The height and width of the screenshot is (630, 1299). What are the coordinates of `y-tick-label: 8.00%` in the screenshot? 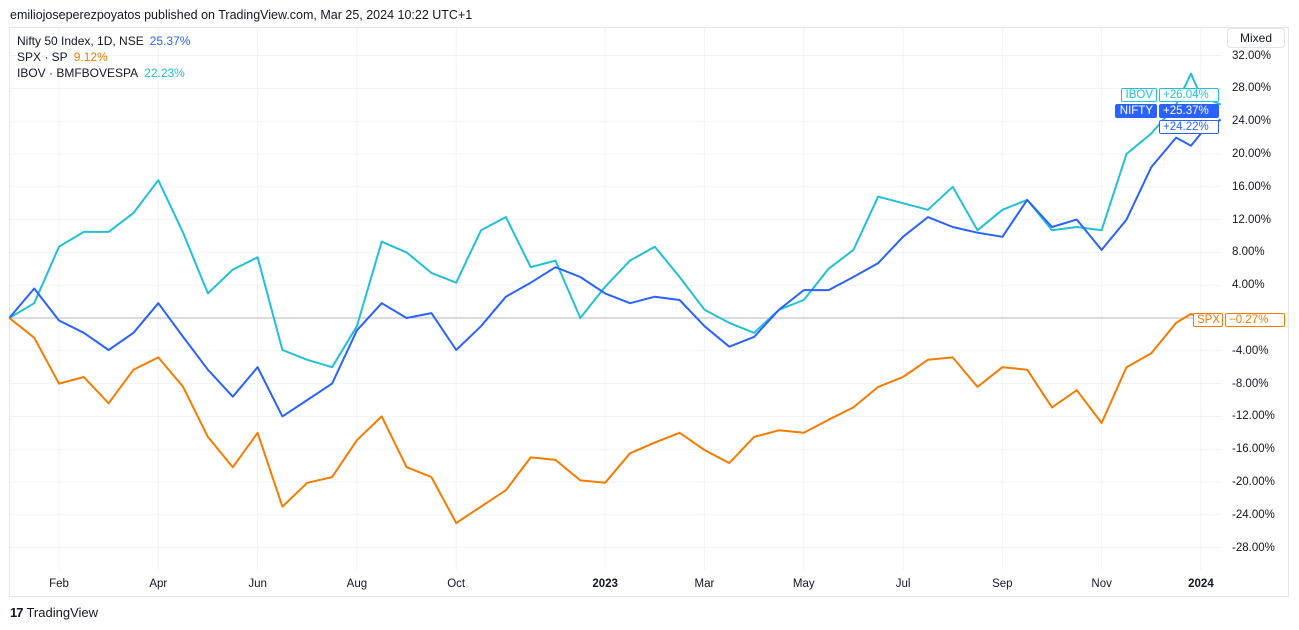 It's located at (1248, 252).